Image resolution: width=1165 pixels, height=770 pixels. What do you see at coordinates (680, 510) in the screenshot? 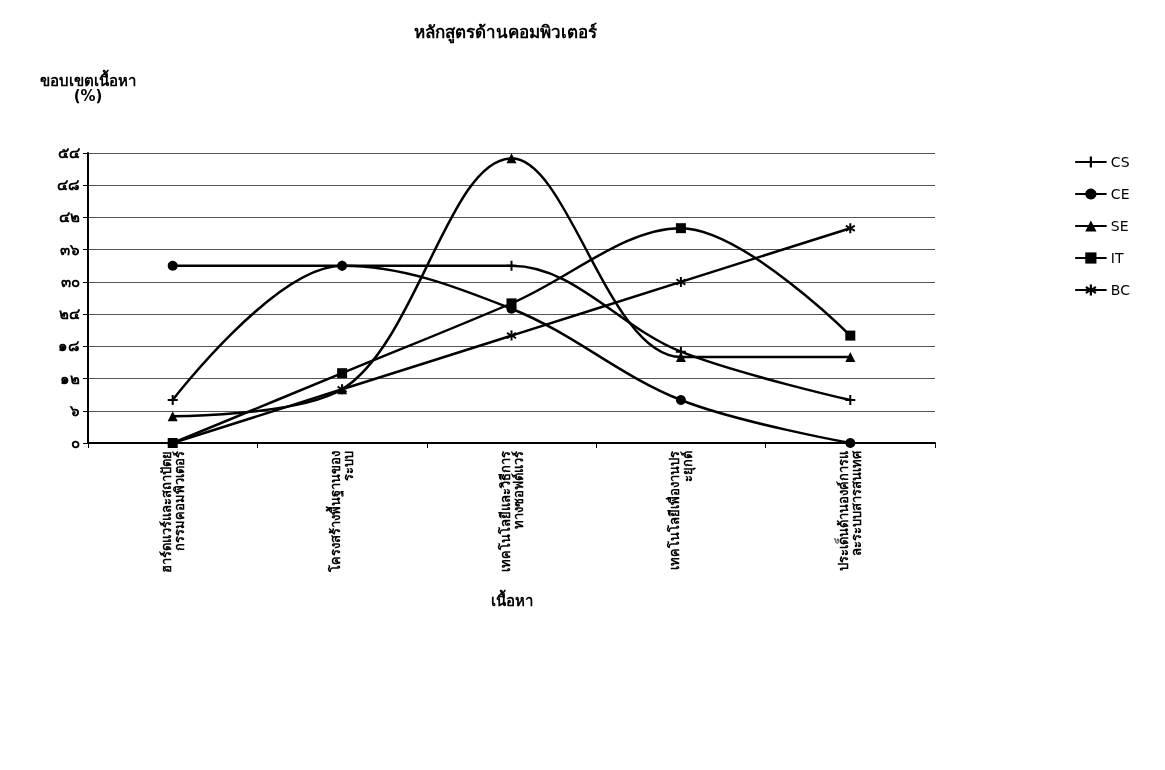
I see `x-tick-label: เทคโนโลยีเพื่องานประยุกต์` at bounding box center [680, 510].